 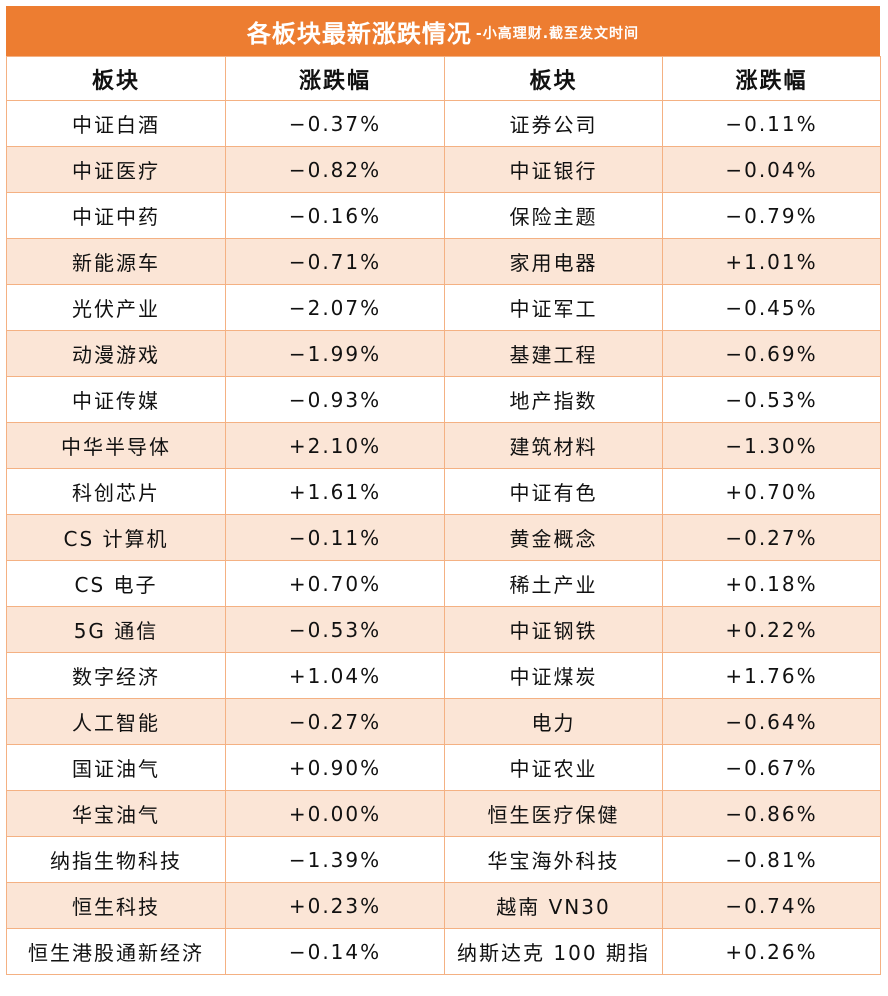 What do you see at coordinates (116, 583) in the screenshot?
I see `sector-name-left: CS 电子` at bounding box center [116, 583].